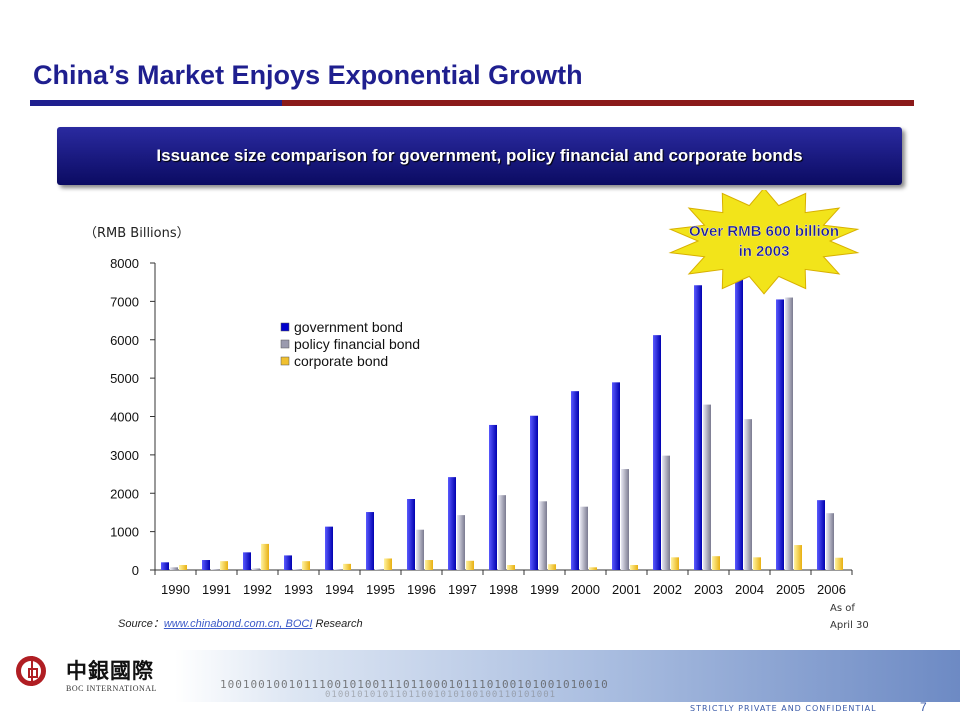  What do you see at coordinates (388, 564) in the screenshot?
I see `bar-corporate-bond-1995` at bounding box center [388, 564].